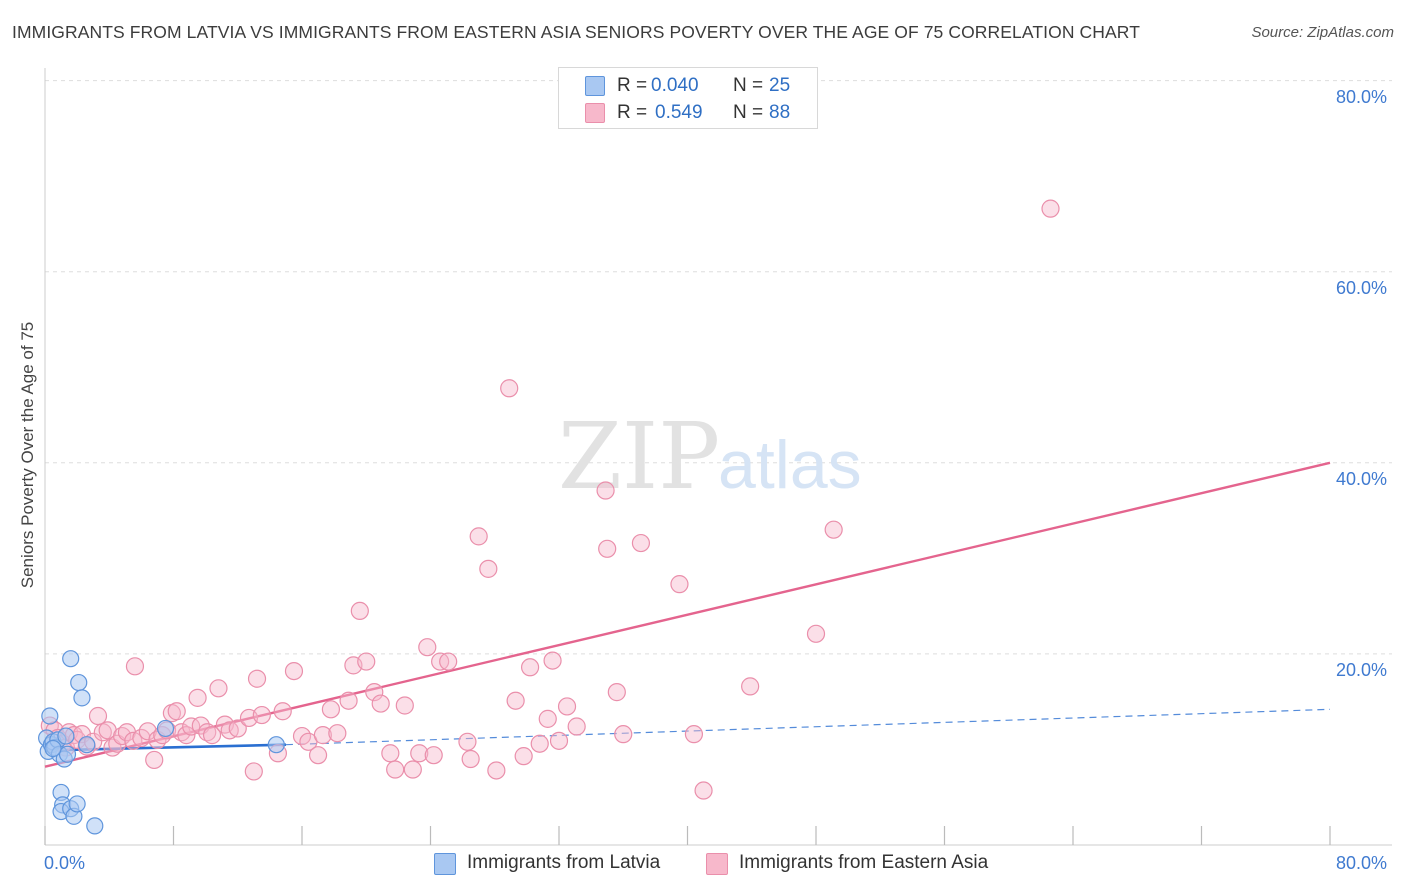  Describe the element at coordinates (1322, 32) in the screenshot. I see `source-credit: Source: ZipAtlas.com` at that location.